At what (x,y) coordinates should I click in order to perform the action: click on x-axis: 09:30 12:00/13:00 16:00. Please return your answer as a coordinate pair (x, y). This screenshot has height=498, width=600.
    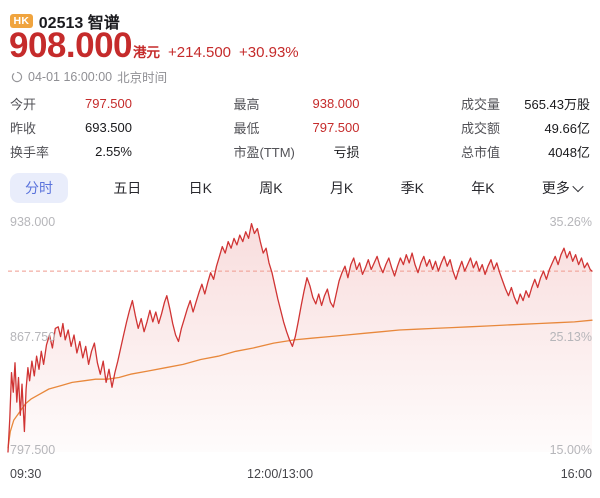
    Looking at the image, I should click on (300, 474).